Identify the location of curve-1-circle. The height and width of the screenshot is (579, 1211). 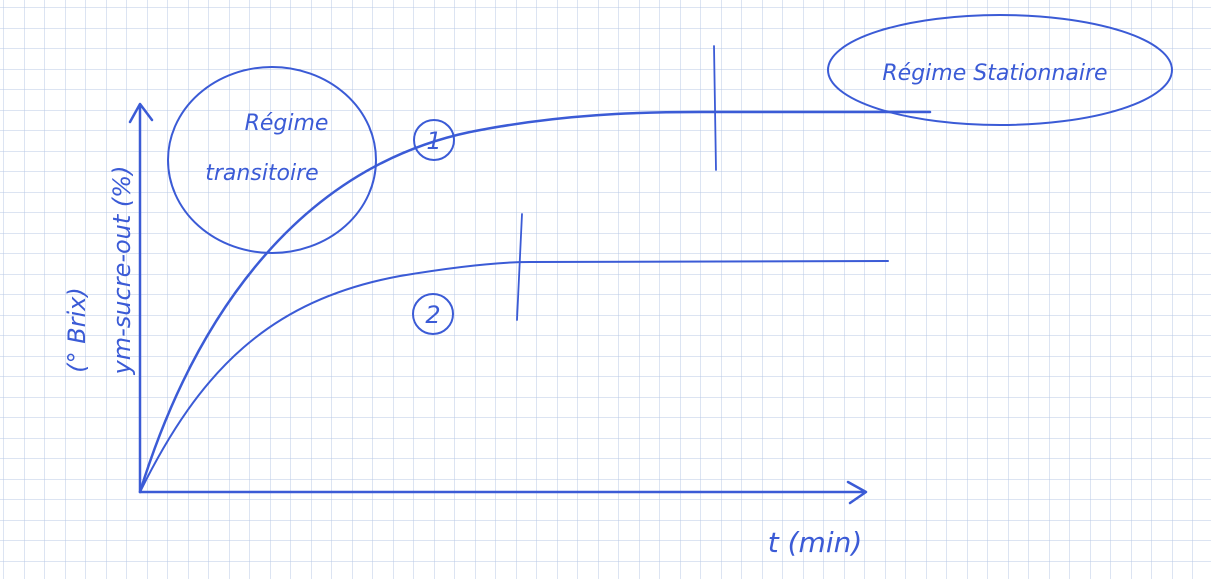
(434, 140).